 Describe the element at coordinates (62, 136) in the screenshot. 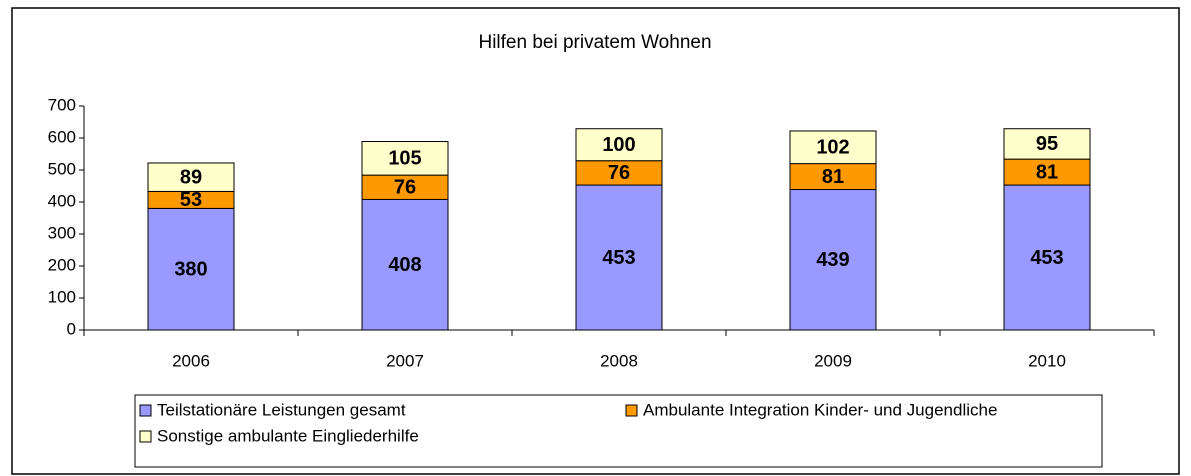

I see `y-tick-label: 600` at that location.